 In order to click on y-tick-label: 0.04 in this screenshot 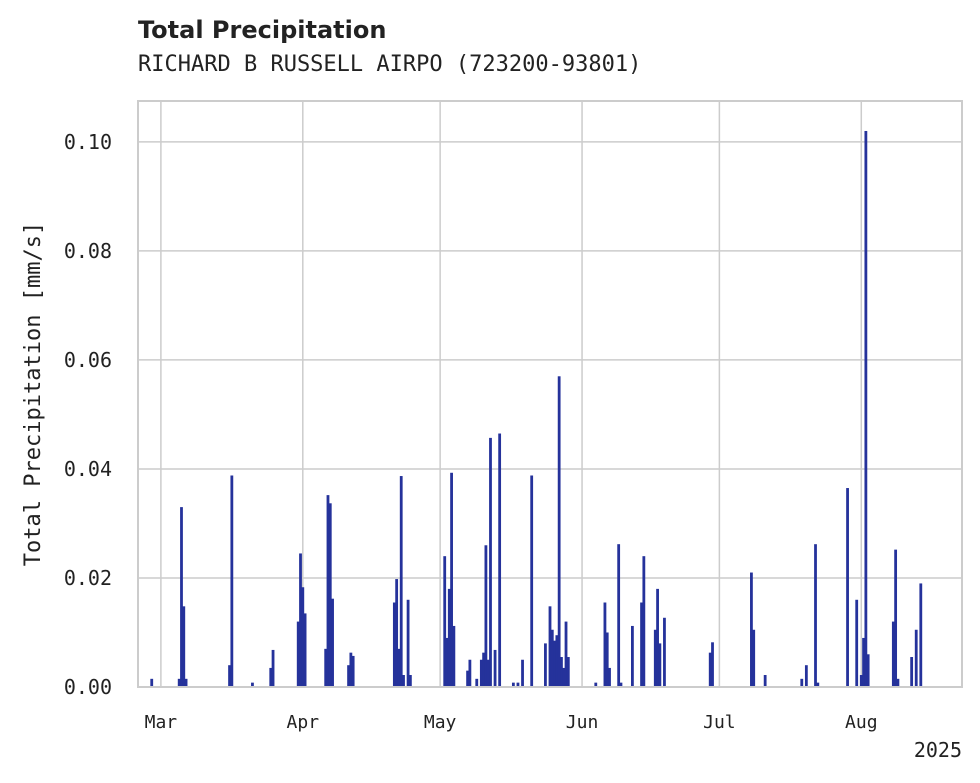, I will do `click(88, 469)`.